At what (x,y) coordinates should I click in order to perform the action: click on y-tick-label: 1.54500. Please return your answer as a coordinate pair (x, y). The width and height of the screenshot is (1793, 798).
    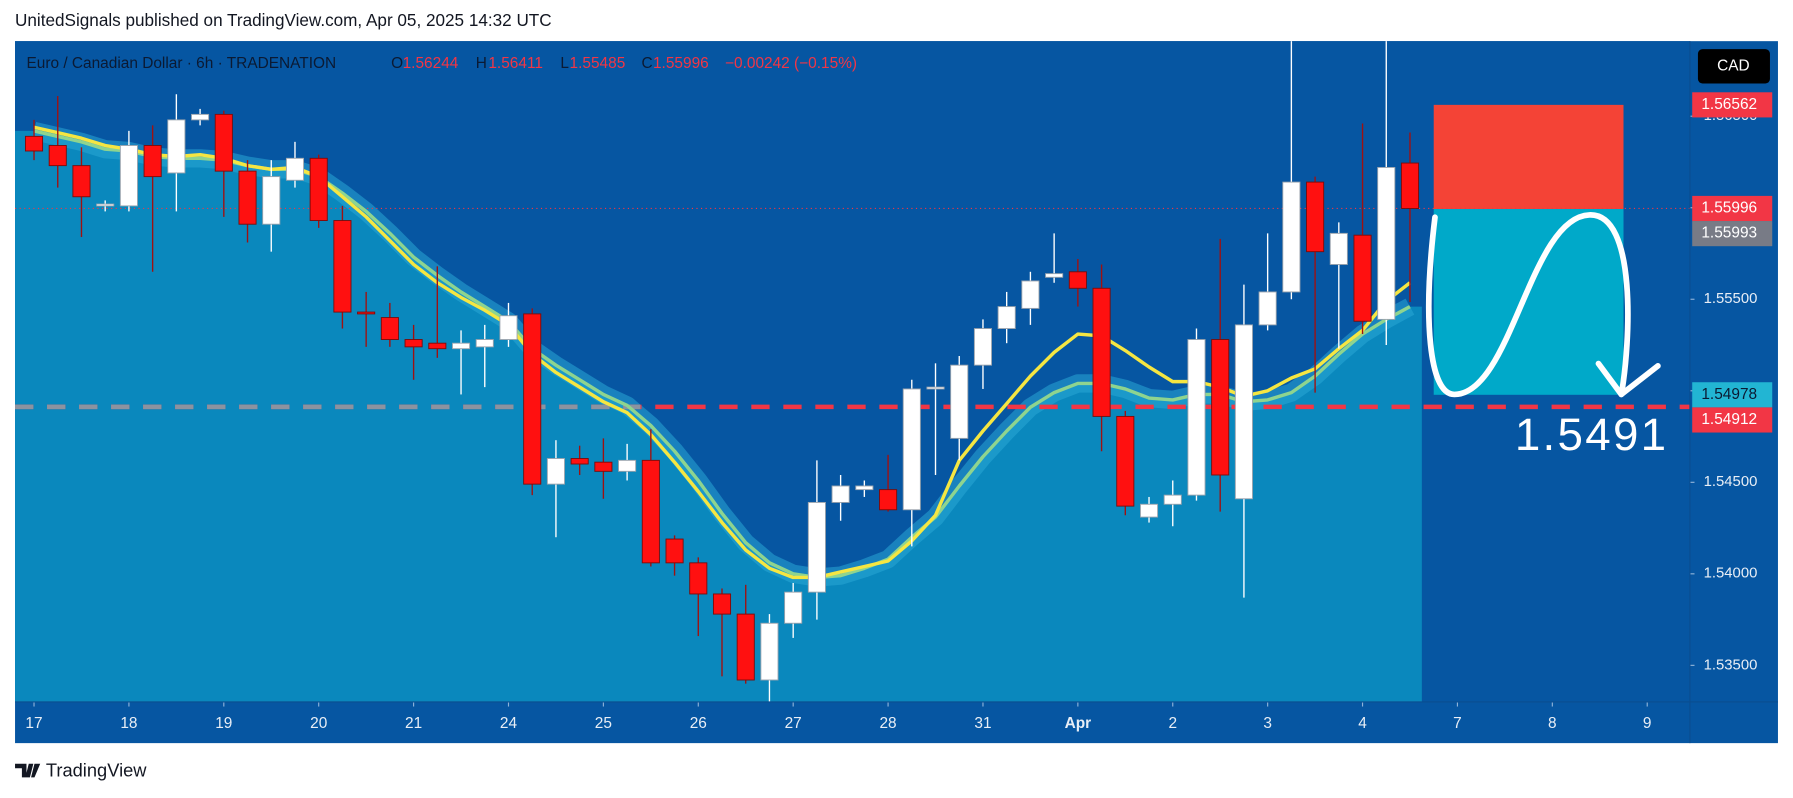
    Looking at the image, I should click on (1731, 482).